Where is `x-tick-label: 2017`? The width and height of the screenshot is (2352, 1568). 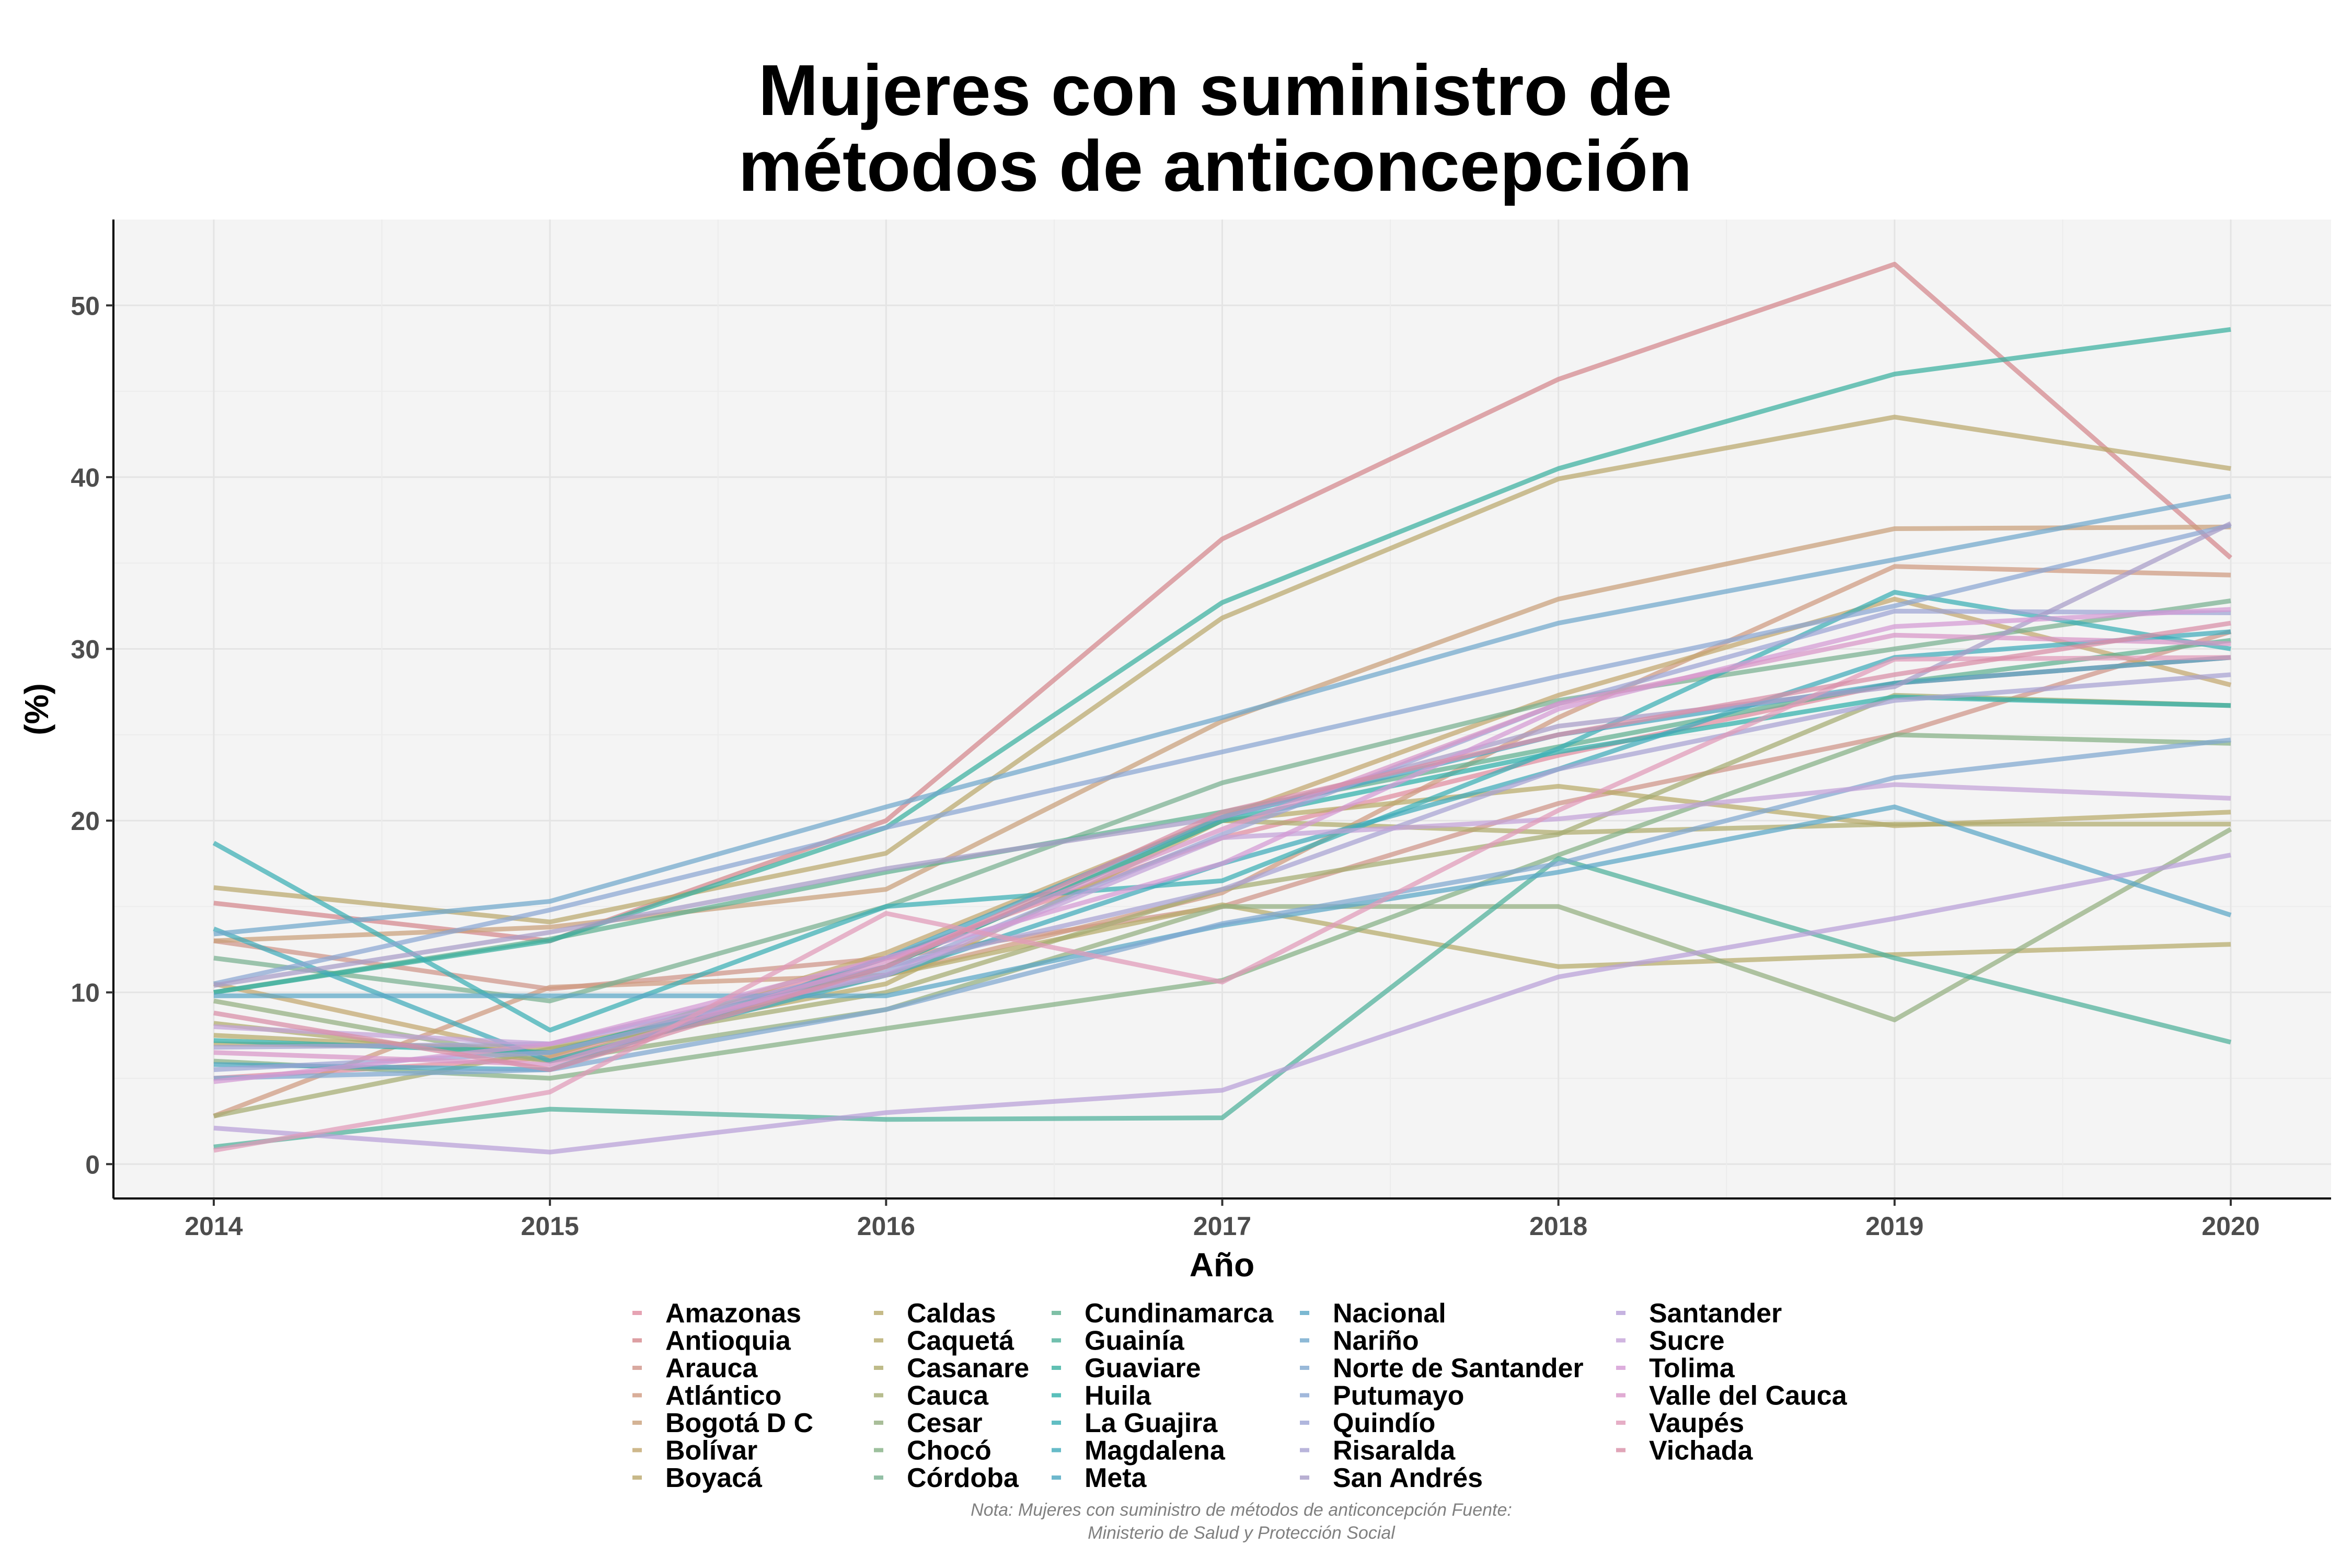
x-tick-label: 2017 is located at coordinates (1222, 1226).